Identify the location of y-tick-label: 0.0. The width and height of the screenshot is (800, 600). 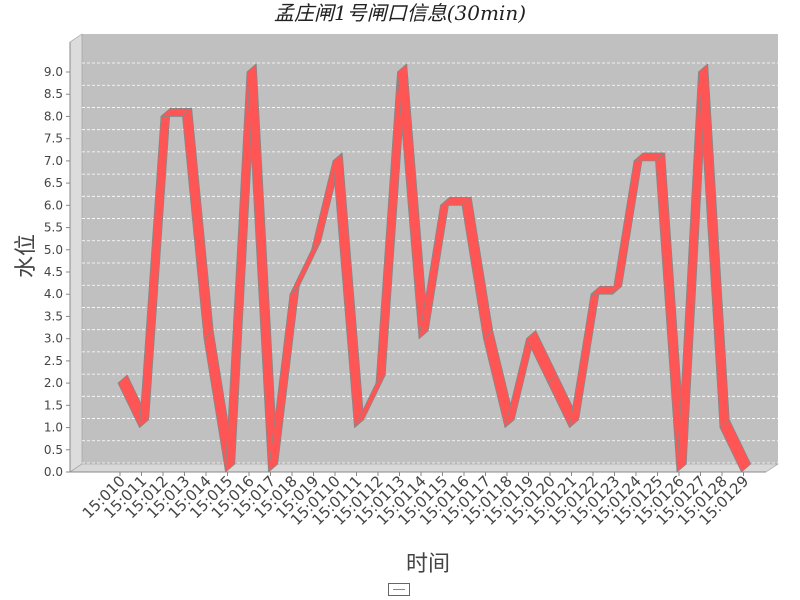
(53, 472).